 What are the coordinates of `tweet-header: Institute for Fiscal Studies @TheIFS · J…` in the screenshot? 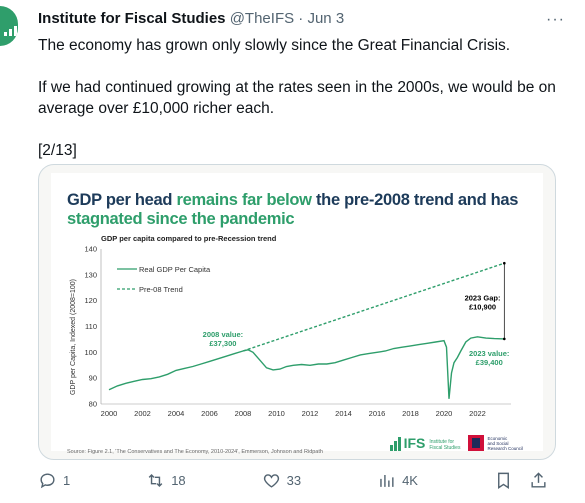 It's located at (191, 18).